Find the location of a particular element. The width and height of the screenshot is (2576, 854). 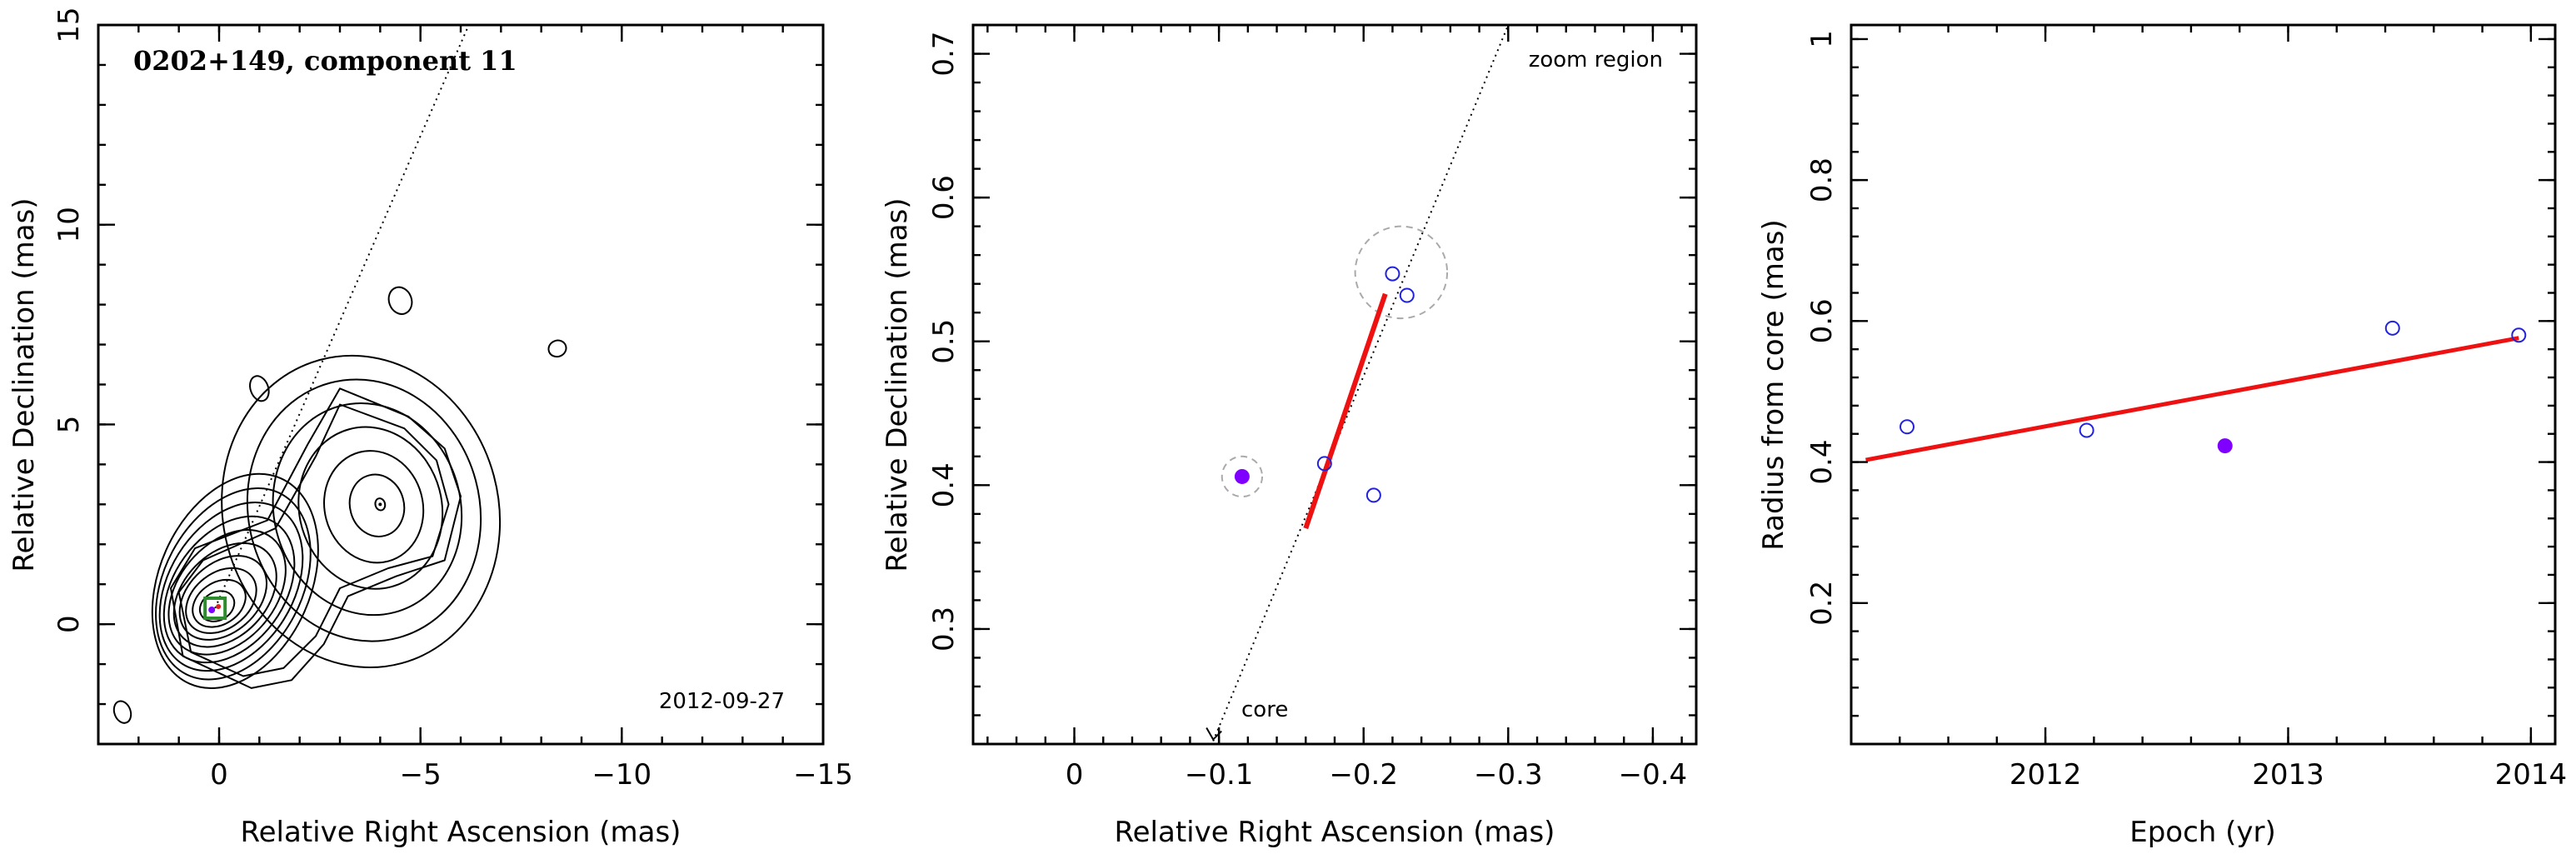

x-tick-label: −0.2 is located at coordinates (1363, 775).